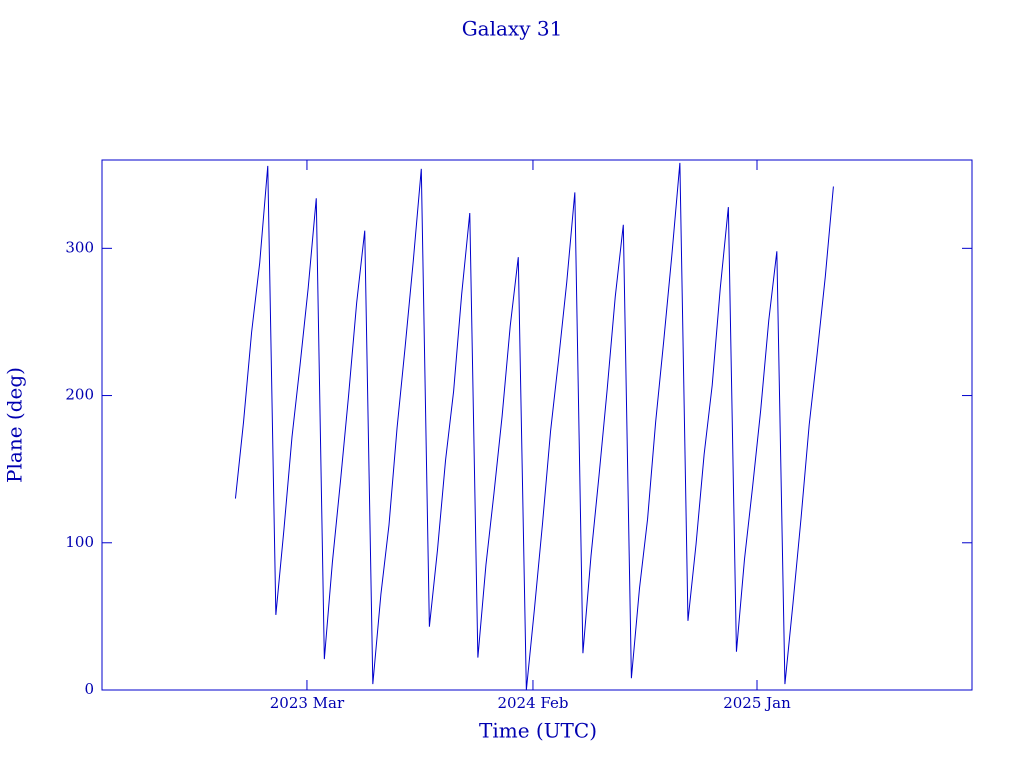  Describe the element at coordinates (79, 395) in the screenshot. I see `y-tick-label: 200` at that location.